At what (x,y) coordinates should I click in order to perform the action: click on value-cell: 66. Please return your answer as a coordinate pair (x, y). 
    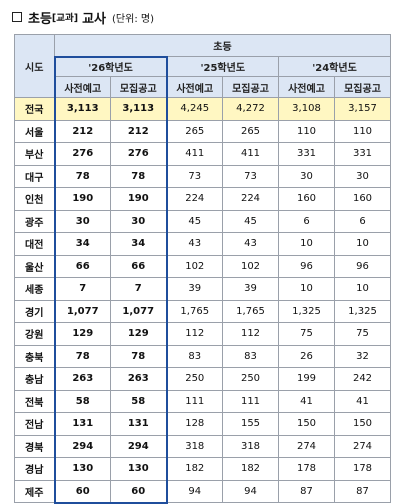
    Looking at the image, I should click on (82, 266).